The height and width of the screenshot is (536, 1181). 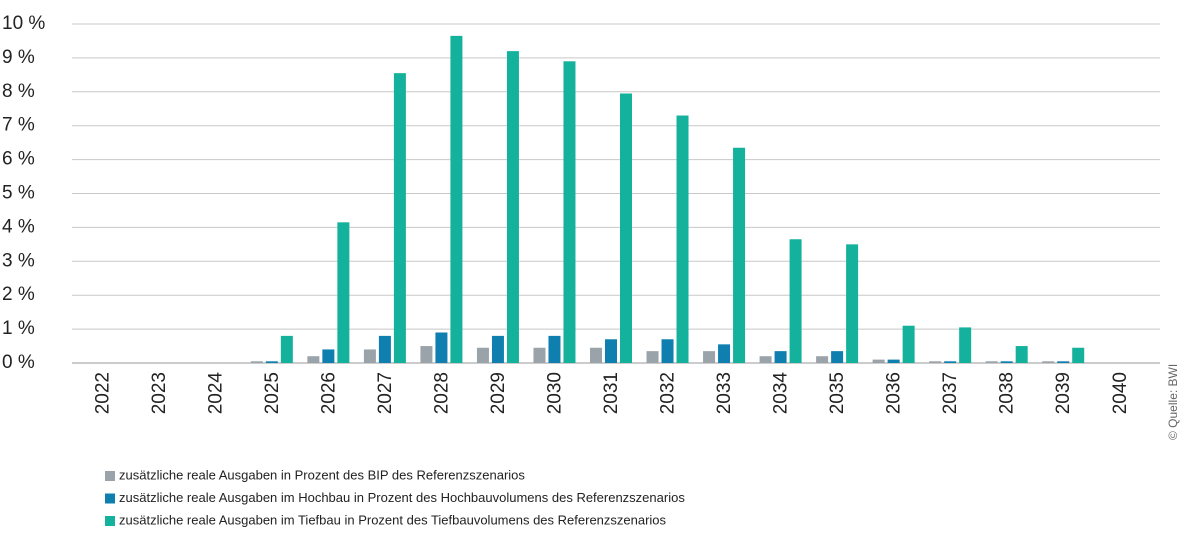 What do you see at coordinates (159, 393) in the screenshot?
I see `x-tick-label: 2023` at bounding box center [159, 393].